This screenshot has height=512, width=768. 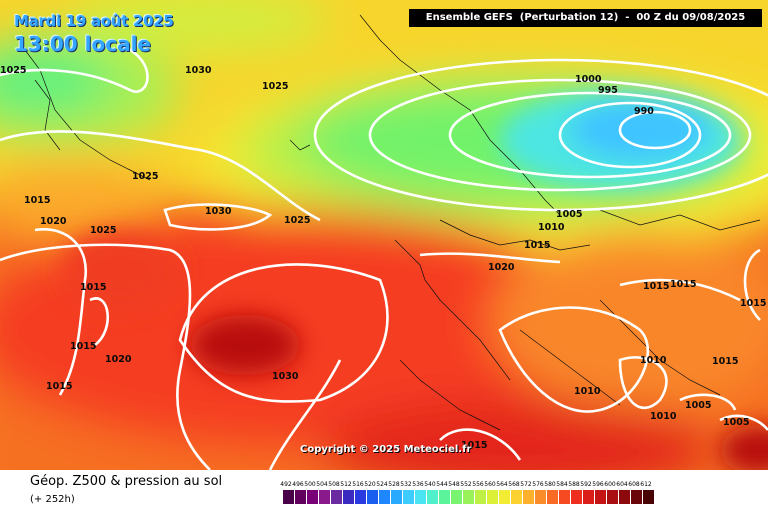 What do you see at coordinates (550, 484) in the screenshot?
I see `scale-tick-label: 580` at bounding box center [550, 484].